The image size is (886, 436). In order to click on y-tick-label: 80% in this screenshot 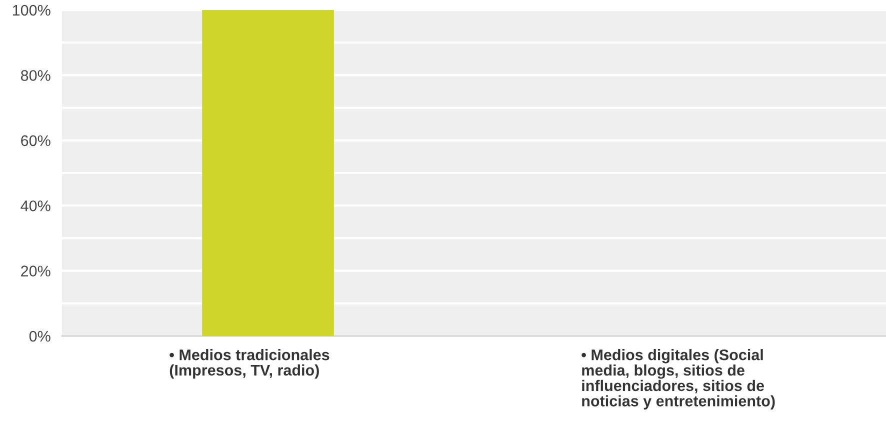, I will do `click(35, 75)`.